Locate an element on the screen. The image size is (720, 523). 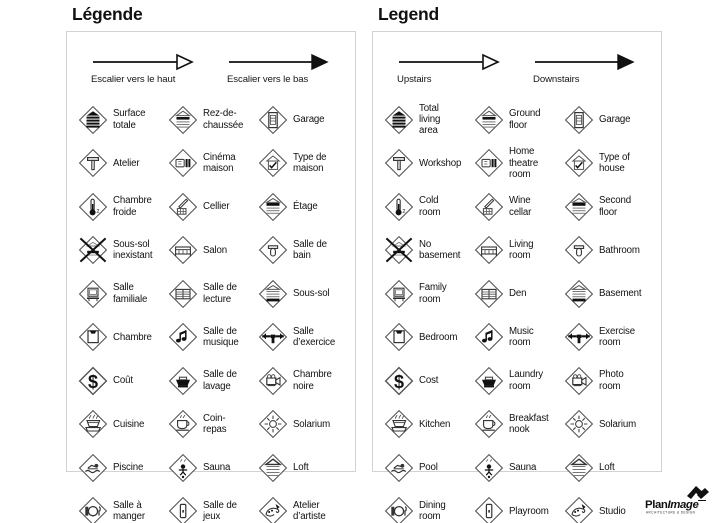
legend-entry-label: Second floor is located at coordinates (615, 206).